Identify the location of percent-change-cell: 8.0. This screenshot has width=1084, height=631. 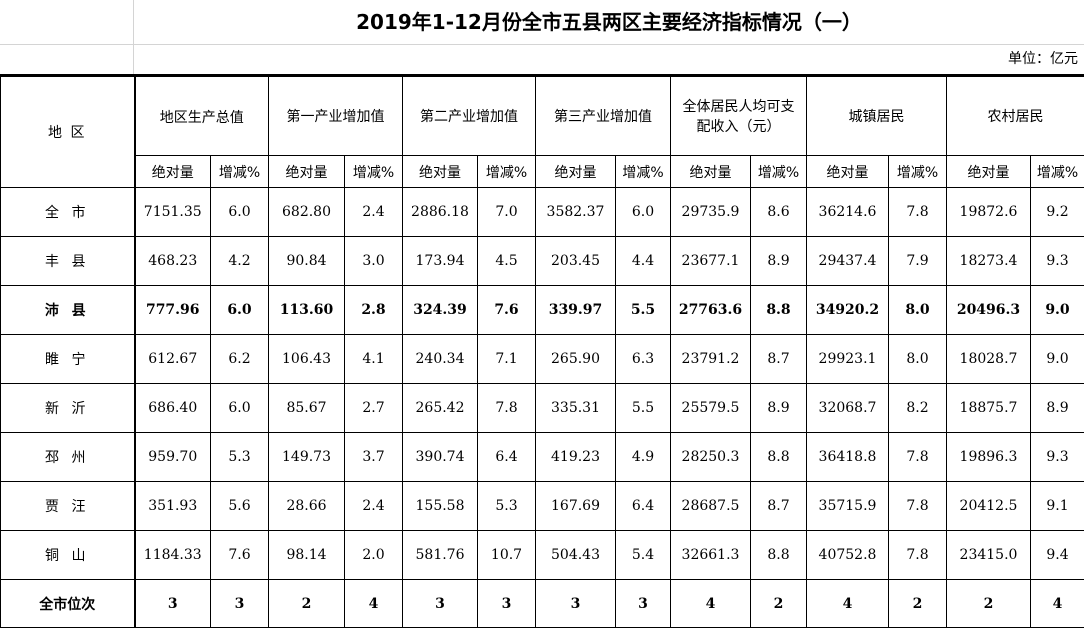
(917, 359).